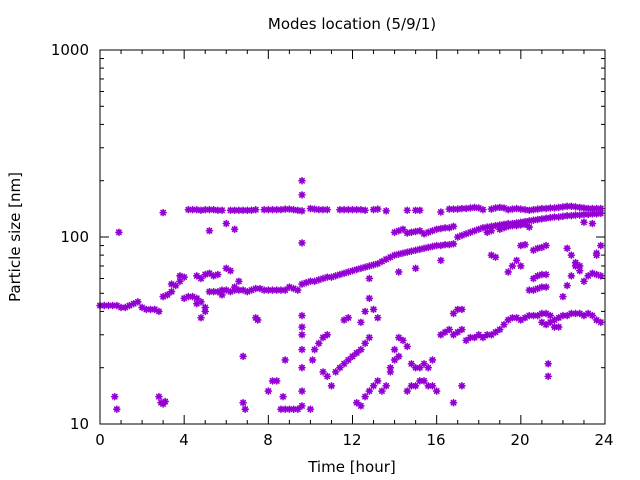 The image size is (640, 480). I want to click on x-tick-label: 20, so click(519, 440).